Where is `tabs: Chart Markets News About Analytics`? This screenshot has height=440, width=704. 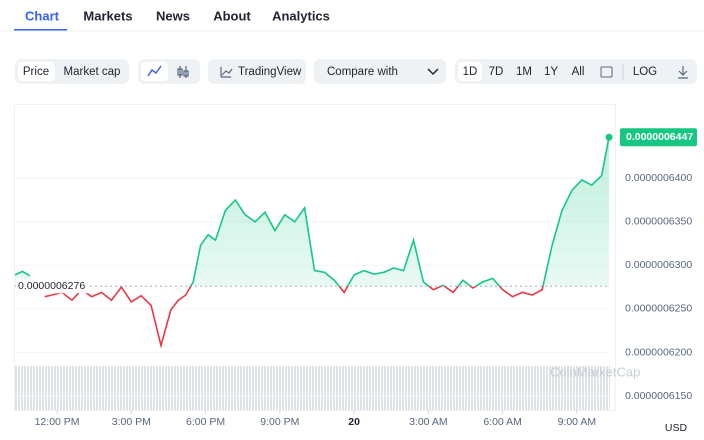 tabs: Chart Markets News About Analytics is located at coordinates (177, 15).